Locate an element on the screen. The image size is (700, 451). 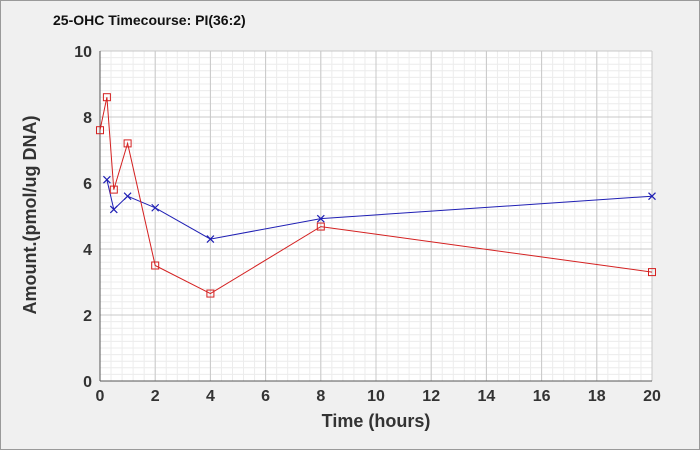
x-tick-label: 2 is located at coordinates (155, 396).